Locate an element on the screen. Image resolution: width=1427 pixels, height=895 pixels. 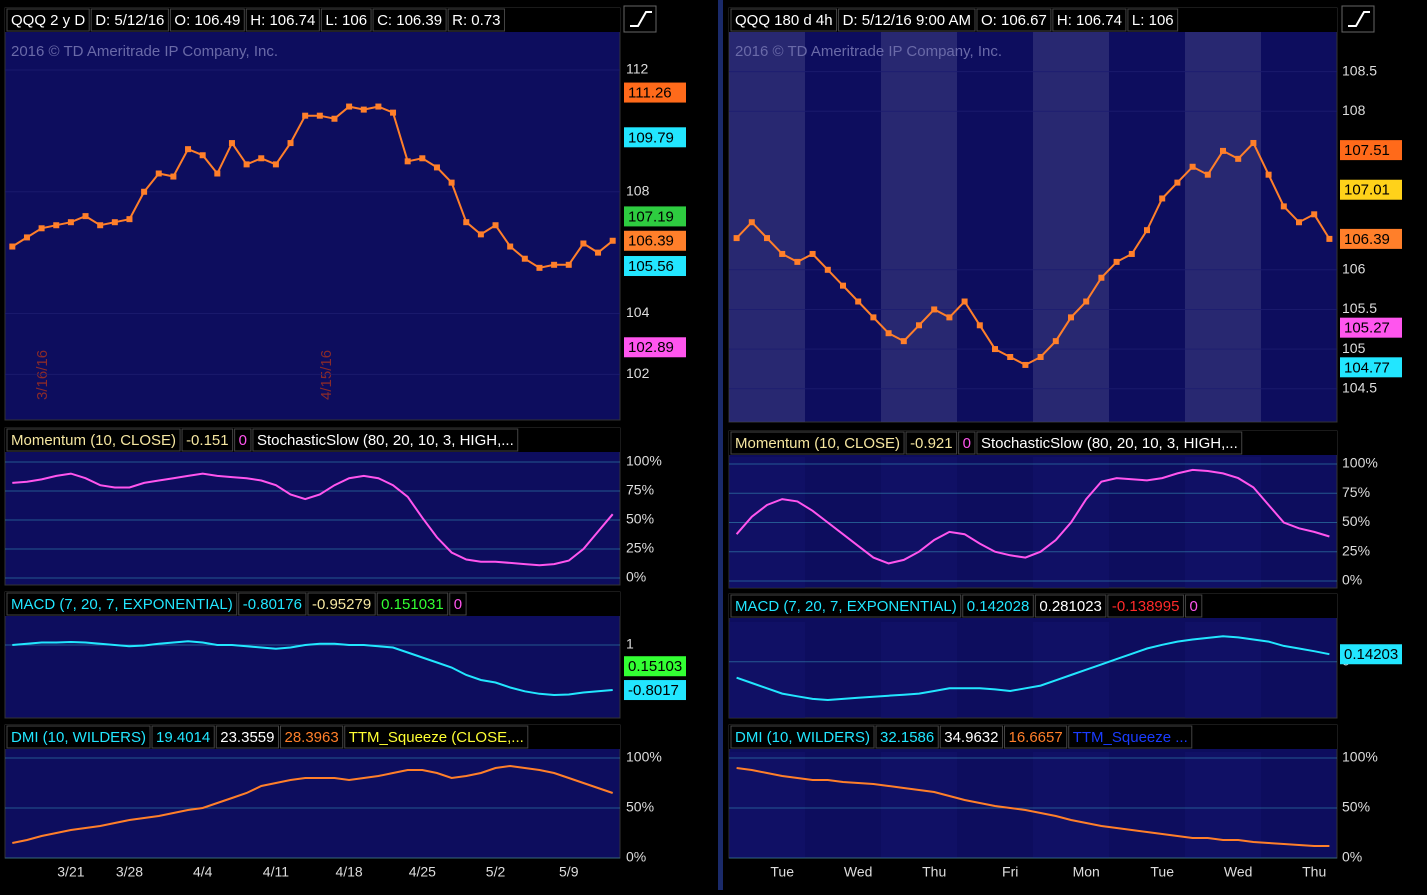
header-item: -0.151 is located at coordinates (207, 440).